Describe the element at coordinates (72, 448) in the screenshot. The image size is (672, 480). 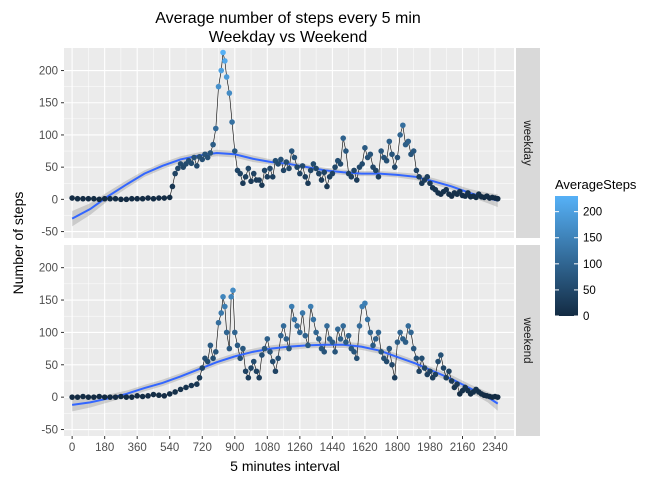
I see `x-tick-label: 0` at that location.